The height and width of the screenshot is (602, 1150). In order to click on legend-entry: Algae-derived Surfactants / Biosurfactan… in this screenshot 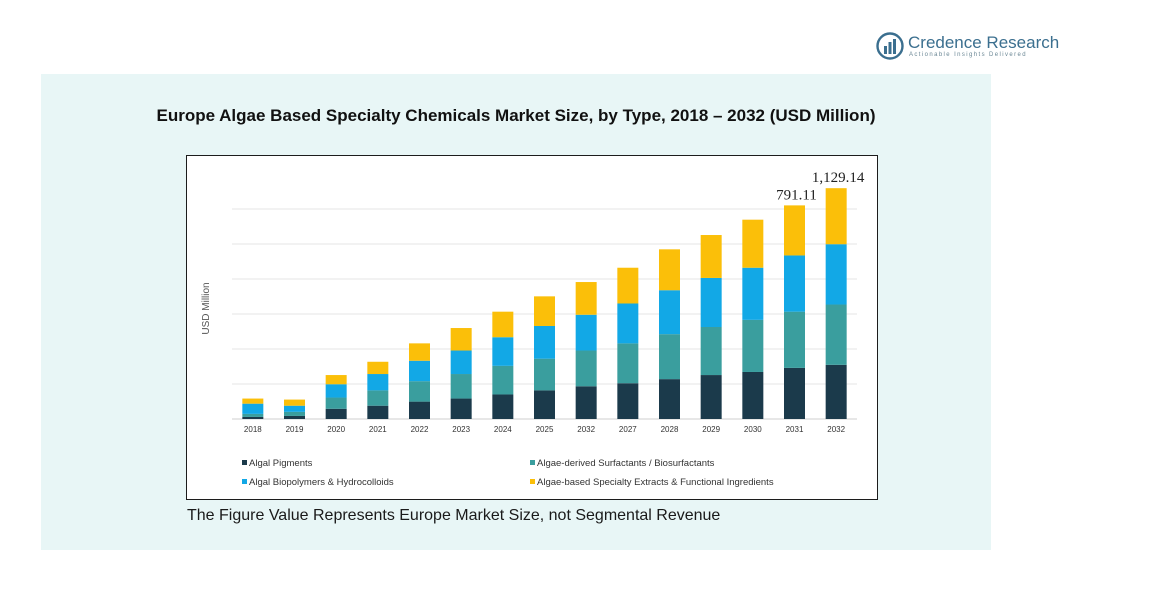, I will do `click(626, 463)`.